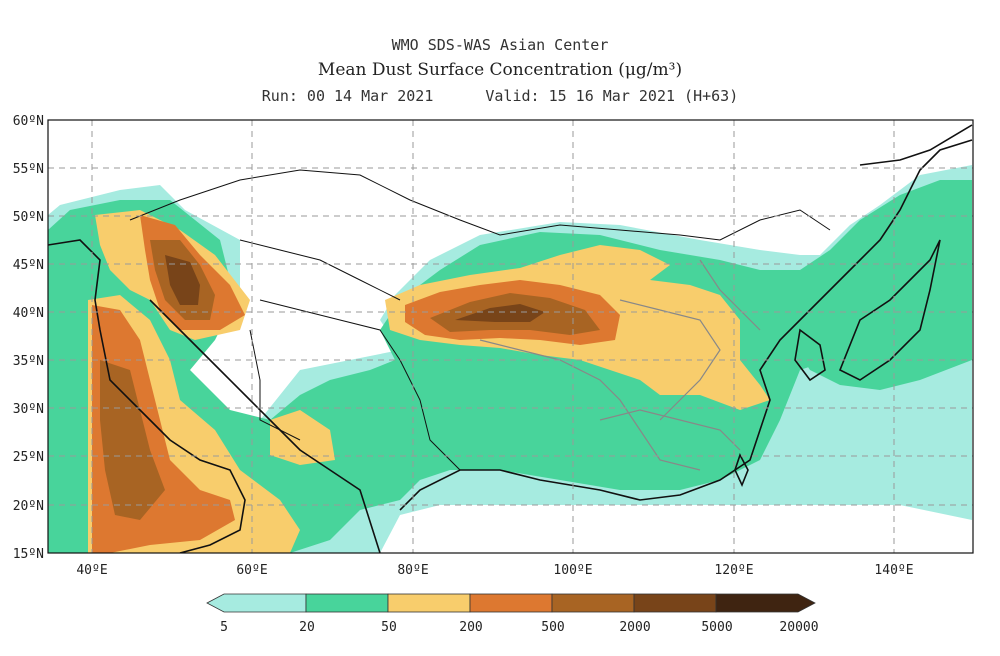  I want to click on lon-label: 80ºE, so click(412, 570).